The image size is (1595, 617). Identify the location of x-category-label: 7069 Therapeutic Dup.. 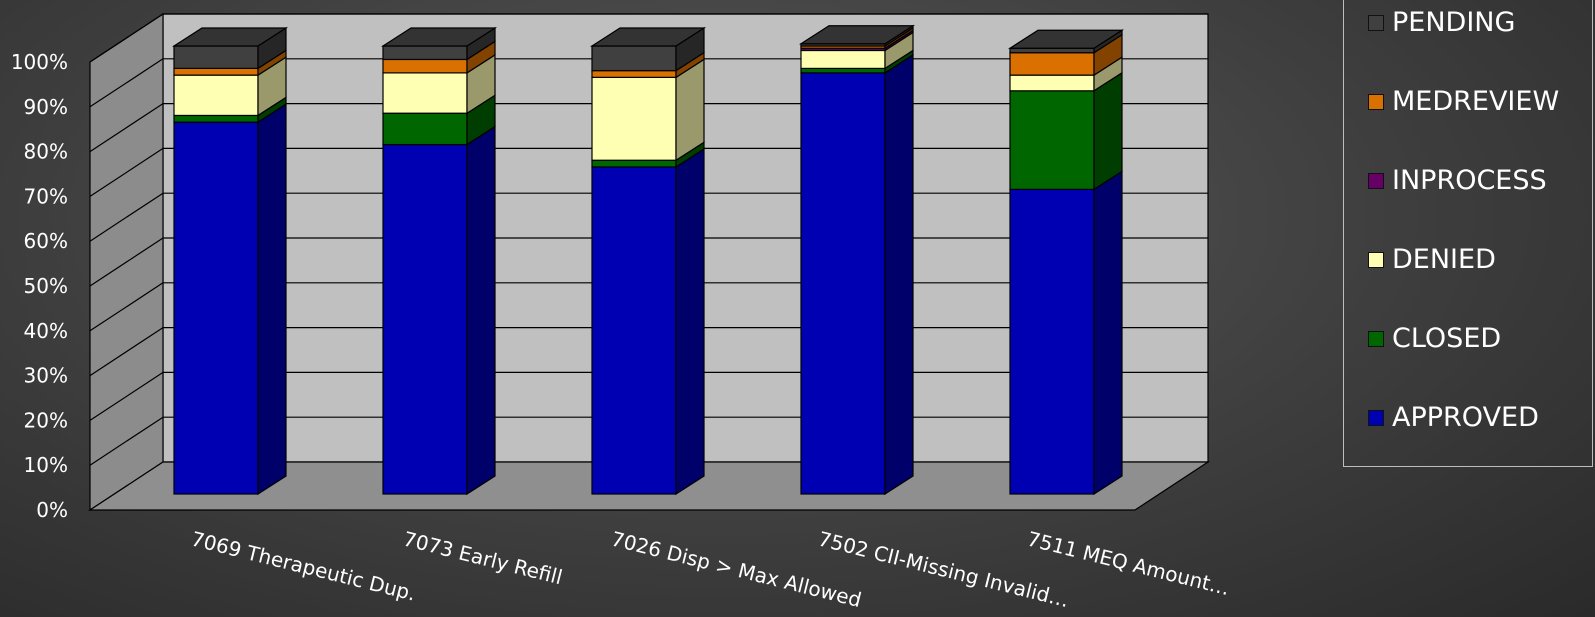
(303, 566).